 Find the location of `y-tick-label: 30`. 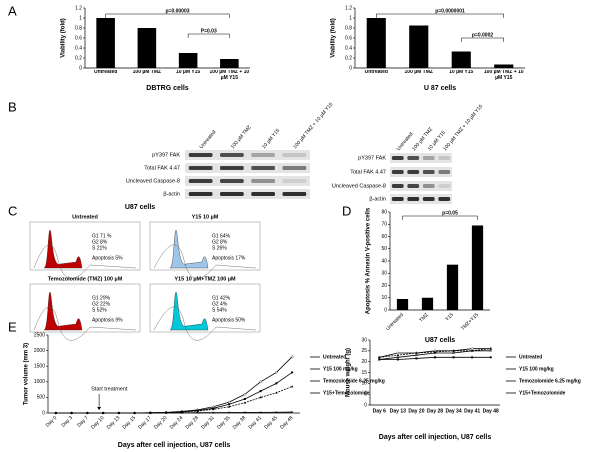

y-tick-label: 30 is located at coordinates (384, 274).